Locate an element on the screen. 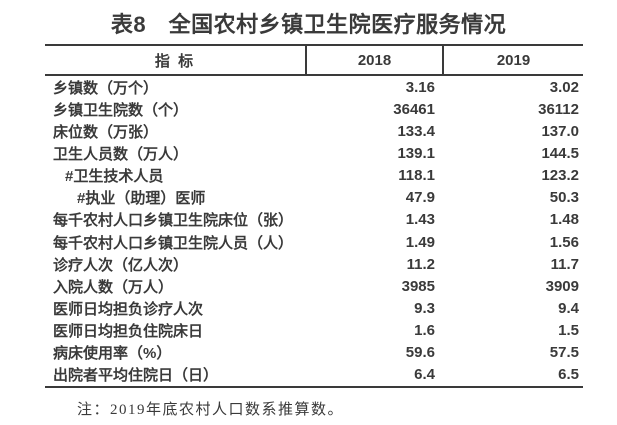 Image resolution: width=617 pixels, height=425 pixels. row-value-2019: 3909 is located at coordinates (562, 286).